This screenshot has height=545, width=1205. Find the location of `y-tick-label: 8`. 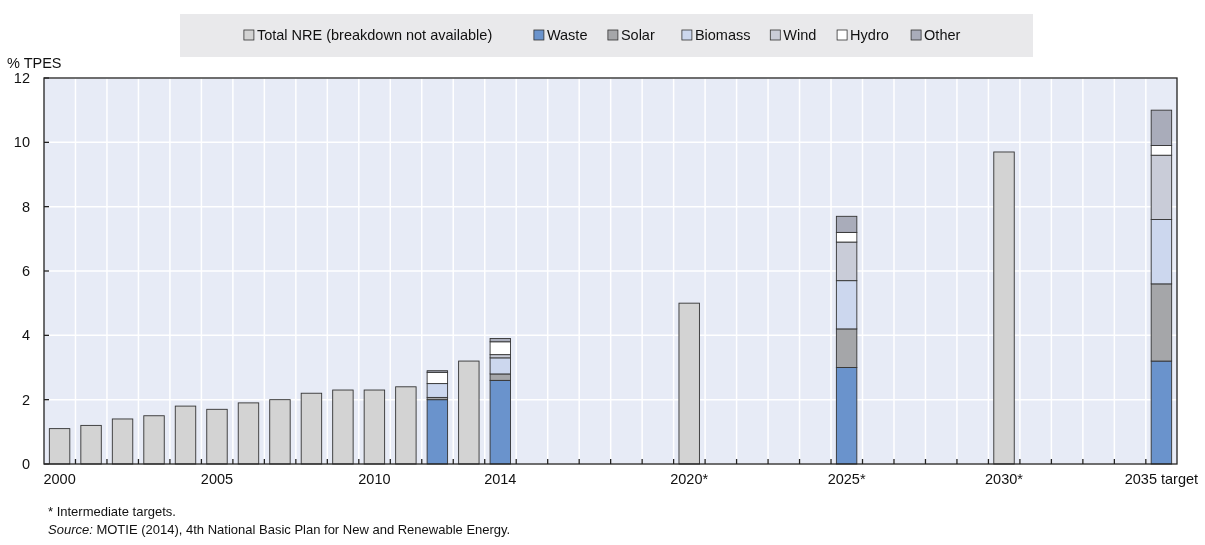

y-tick-label: 8 is located at coordinates (25, 206).